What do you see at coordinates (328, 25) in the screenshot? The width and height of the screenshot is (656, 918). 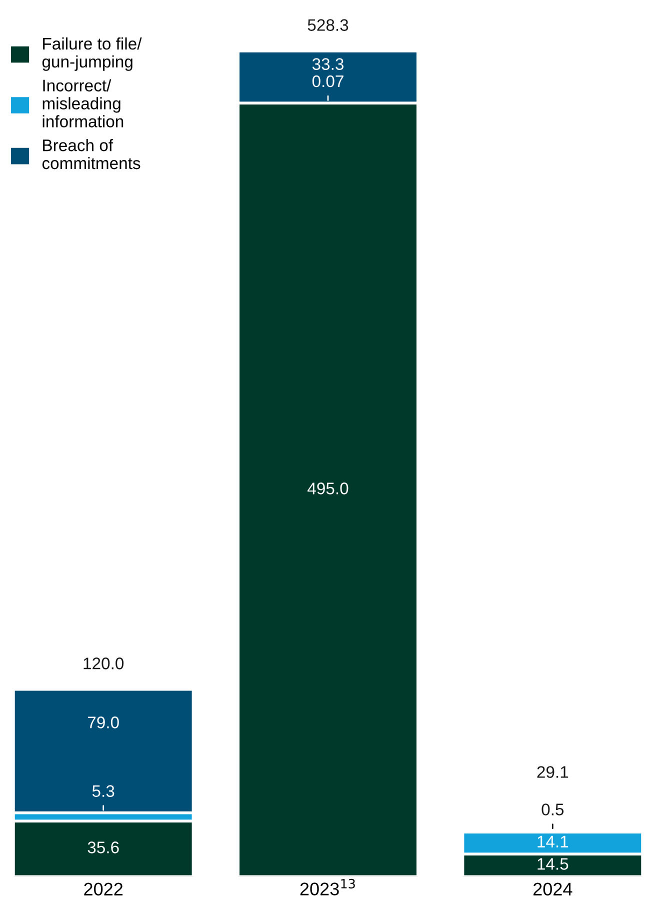 I see `total-label: 528.3` at bounding box center [328, 25].